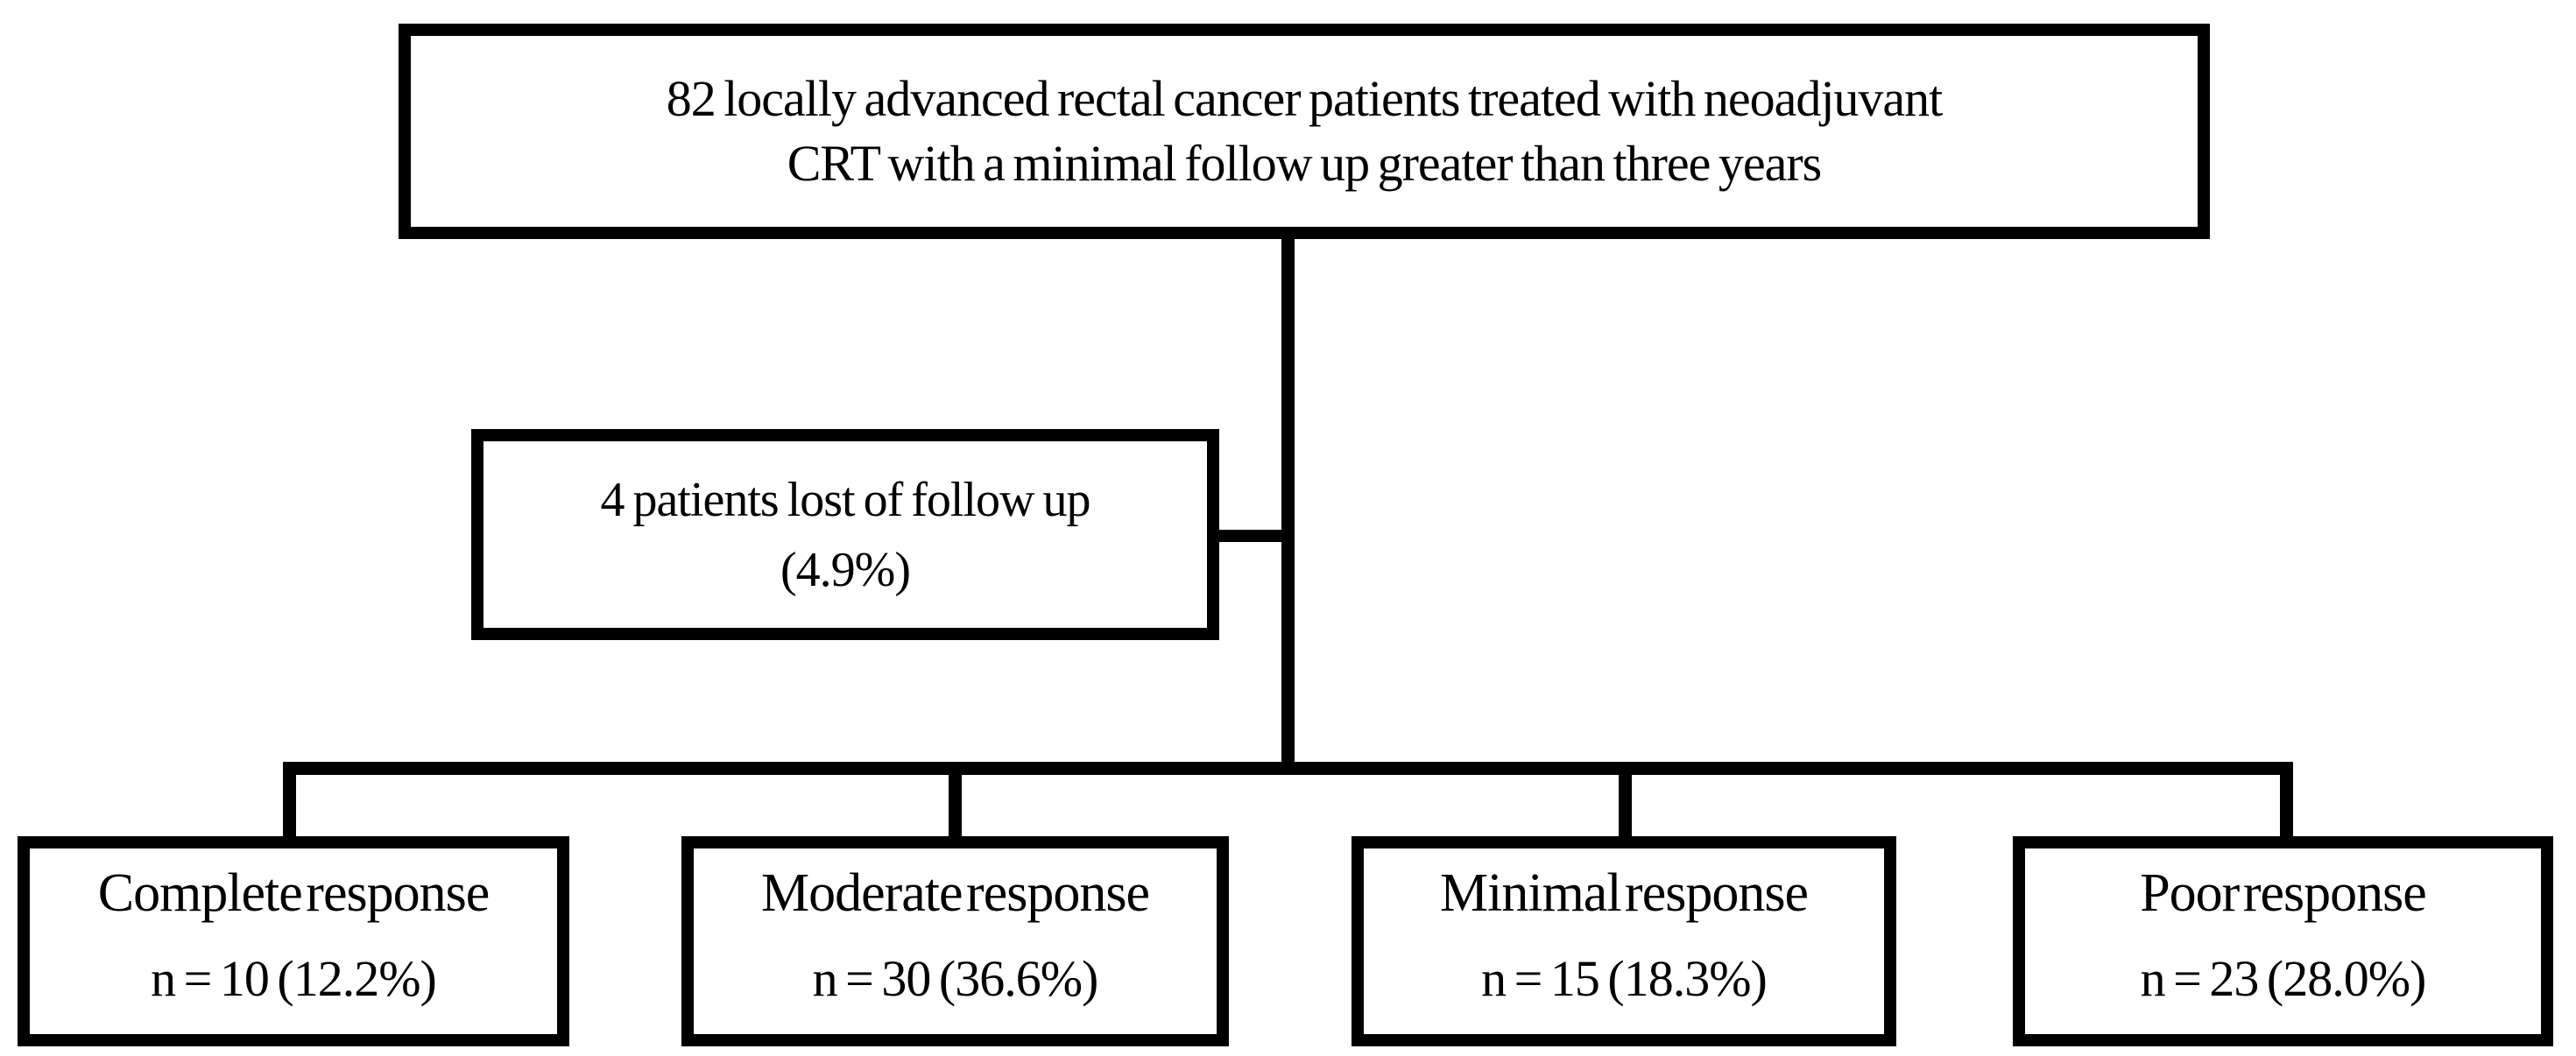 This screenshot has width=2576, height=1056. What do you see at coordinates (2283, 941) in the screenshot?
I see `outcome-box-poor-response: Poor response n = 23 (28.0%)` at bounding box center [2283, 941].